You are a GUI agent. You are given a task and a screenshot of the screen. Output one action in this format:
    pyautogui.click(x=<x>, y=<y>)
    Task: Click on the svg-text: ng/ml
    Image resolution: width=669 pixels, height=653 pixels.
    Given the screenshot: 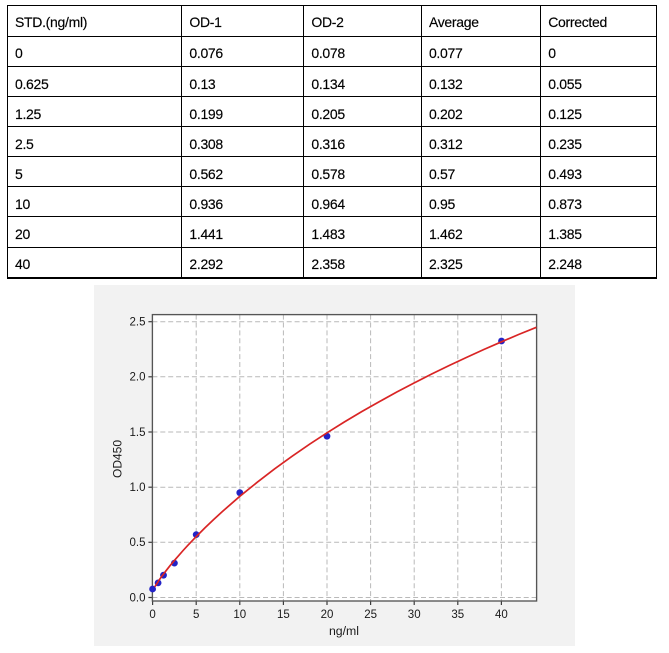 What is the action you would take?
    pyautogui.click(x=344, y=630)
    